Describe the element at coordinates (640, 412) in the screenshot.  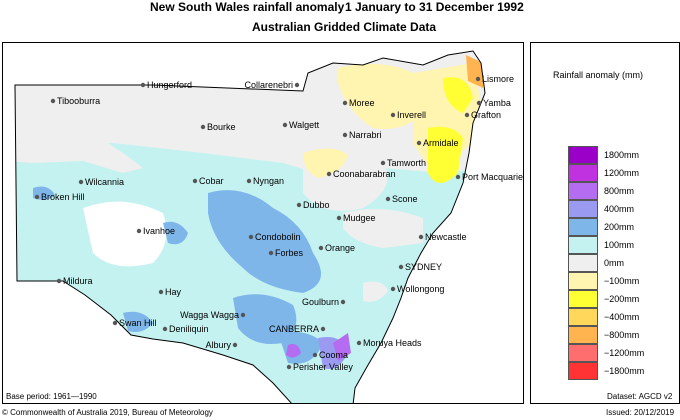
I see `issued-note: Issued: 20/12/2019` at that location.